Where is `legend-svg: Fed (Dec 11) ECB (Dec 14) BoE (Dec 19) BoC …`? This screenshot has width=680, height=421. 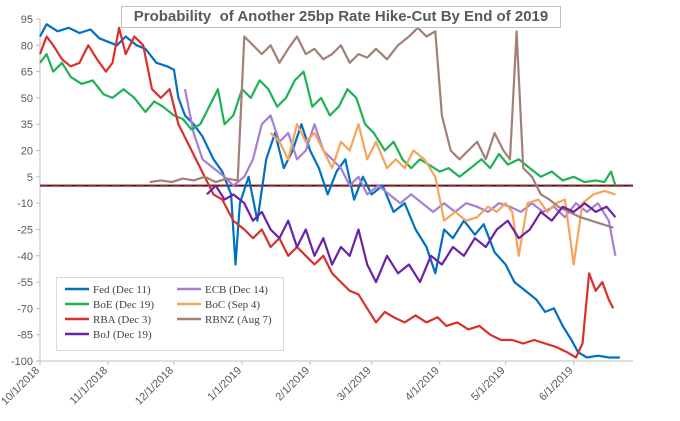
legend-svg: Fed (Dec 11) ECB (Dec 14) BoE (Dec 19) BoC … is located at coordinates (168, 312).